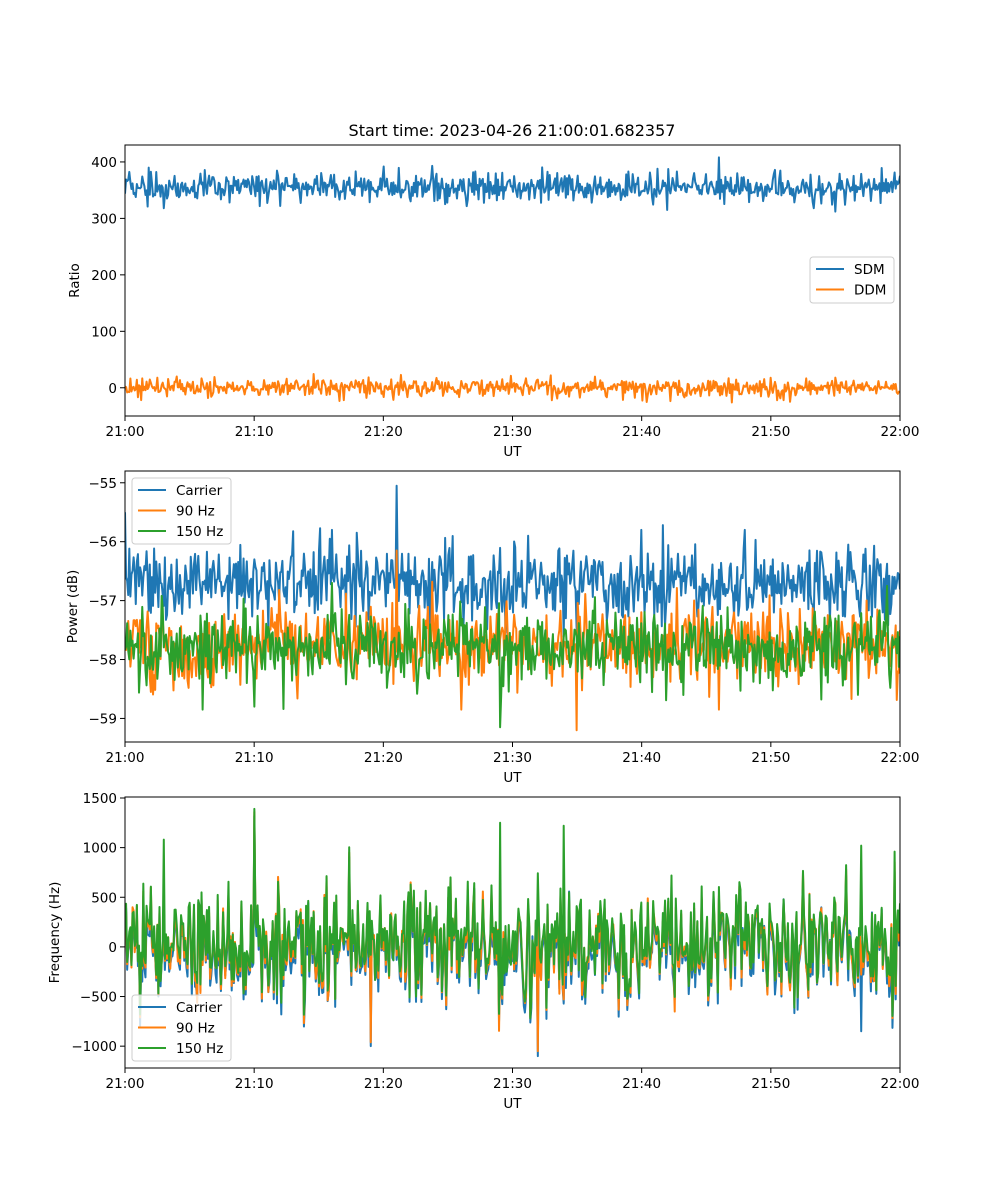 The height and width of the screenshot is (1200, 1000). What do you see at coordinates (104, 898) in the screenshot?
I see `y-tick-label: 500` at bounding box center [104, 898].